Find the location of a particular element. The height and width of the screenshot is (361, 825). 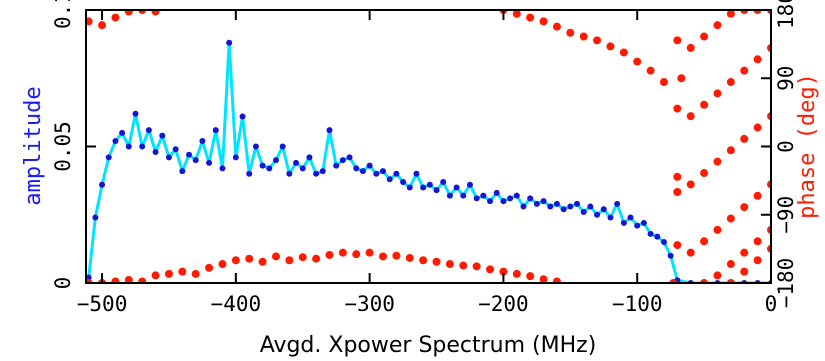

x-tick-label: −100 is located at coordinates (637, 304).